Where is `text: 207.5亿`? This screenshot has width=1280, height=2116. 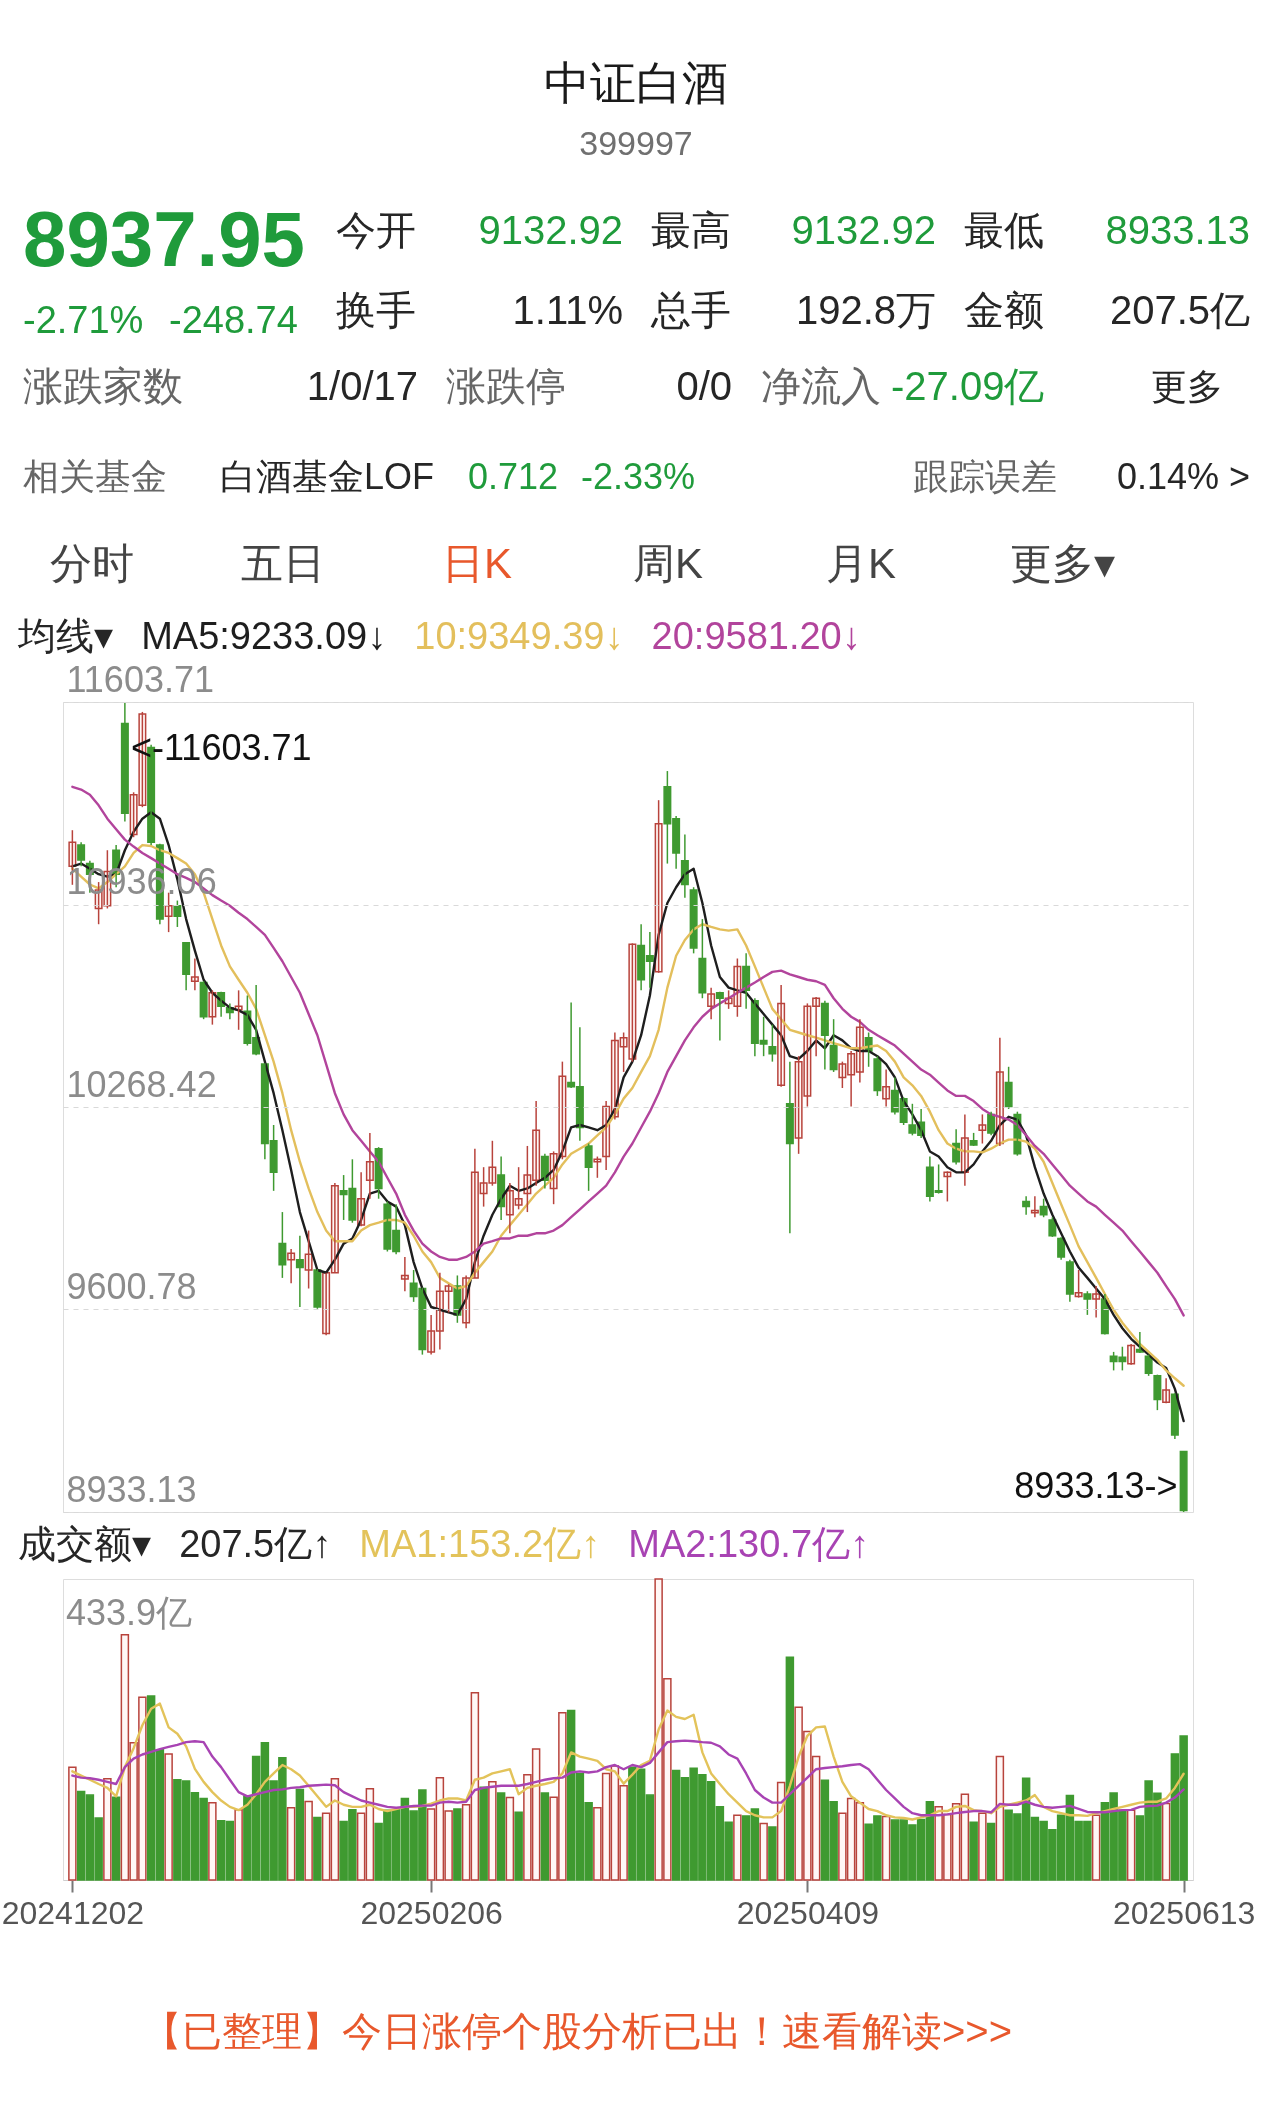 text: 207.5亿 is located at coordinates (1179, 310).